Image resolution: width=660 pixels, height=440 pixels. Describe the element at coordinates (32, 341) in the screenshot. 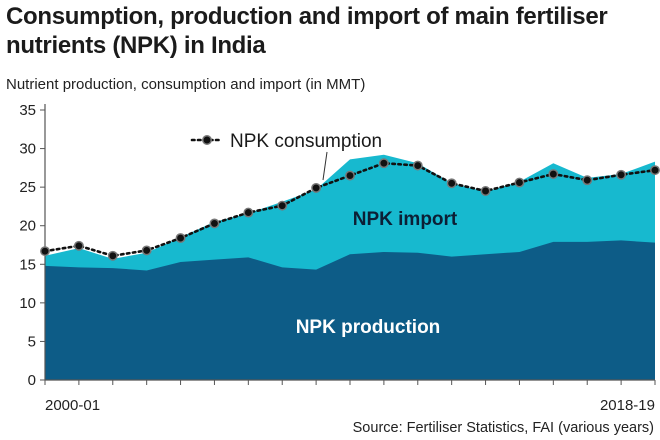

I see `y-tick-label: 5` at that location.